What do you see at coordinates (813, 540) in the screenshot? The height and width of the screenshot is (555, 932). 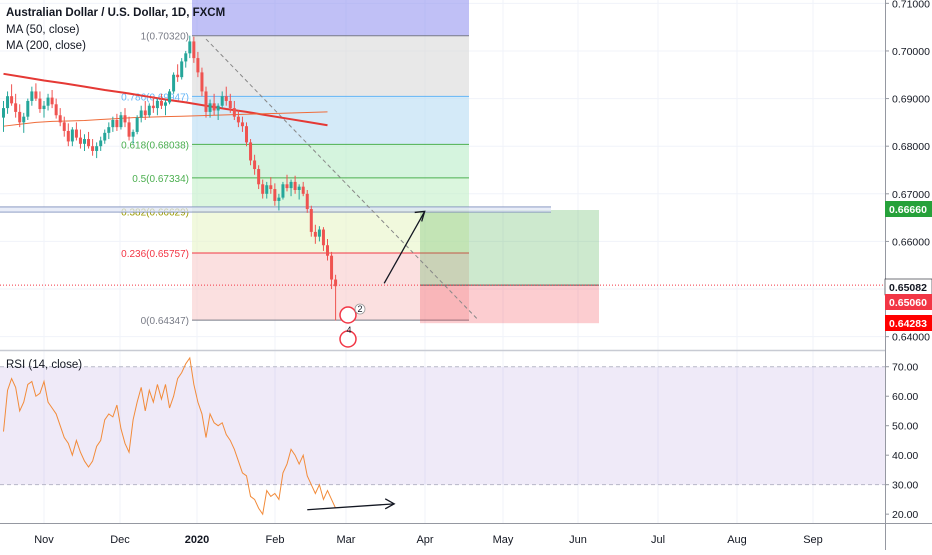 I see `time-tick-10: Sep` at bounding box center [813, 540].